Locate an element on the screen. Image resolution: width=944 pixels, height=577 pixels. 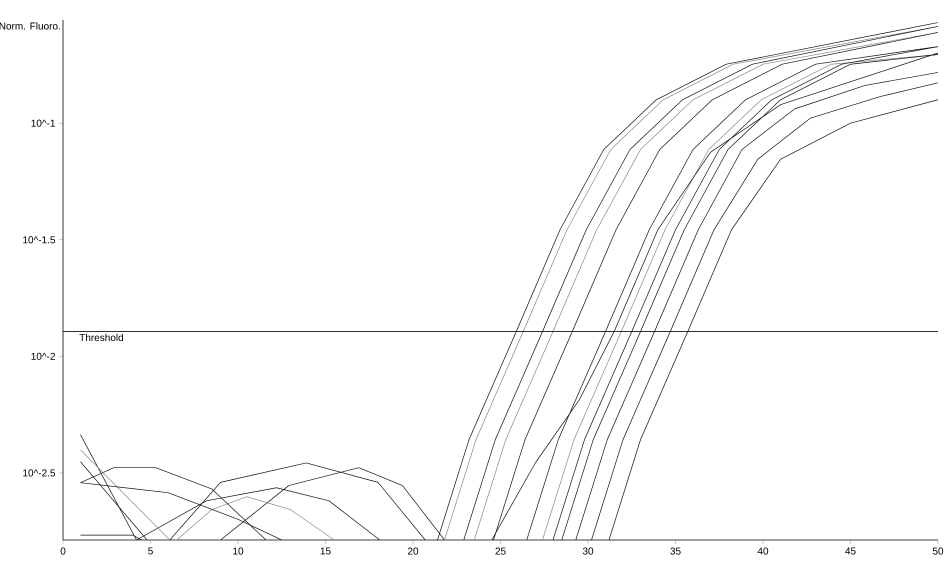
x-tick-label: 5 is located at coordinates (150, 551).